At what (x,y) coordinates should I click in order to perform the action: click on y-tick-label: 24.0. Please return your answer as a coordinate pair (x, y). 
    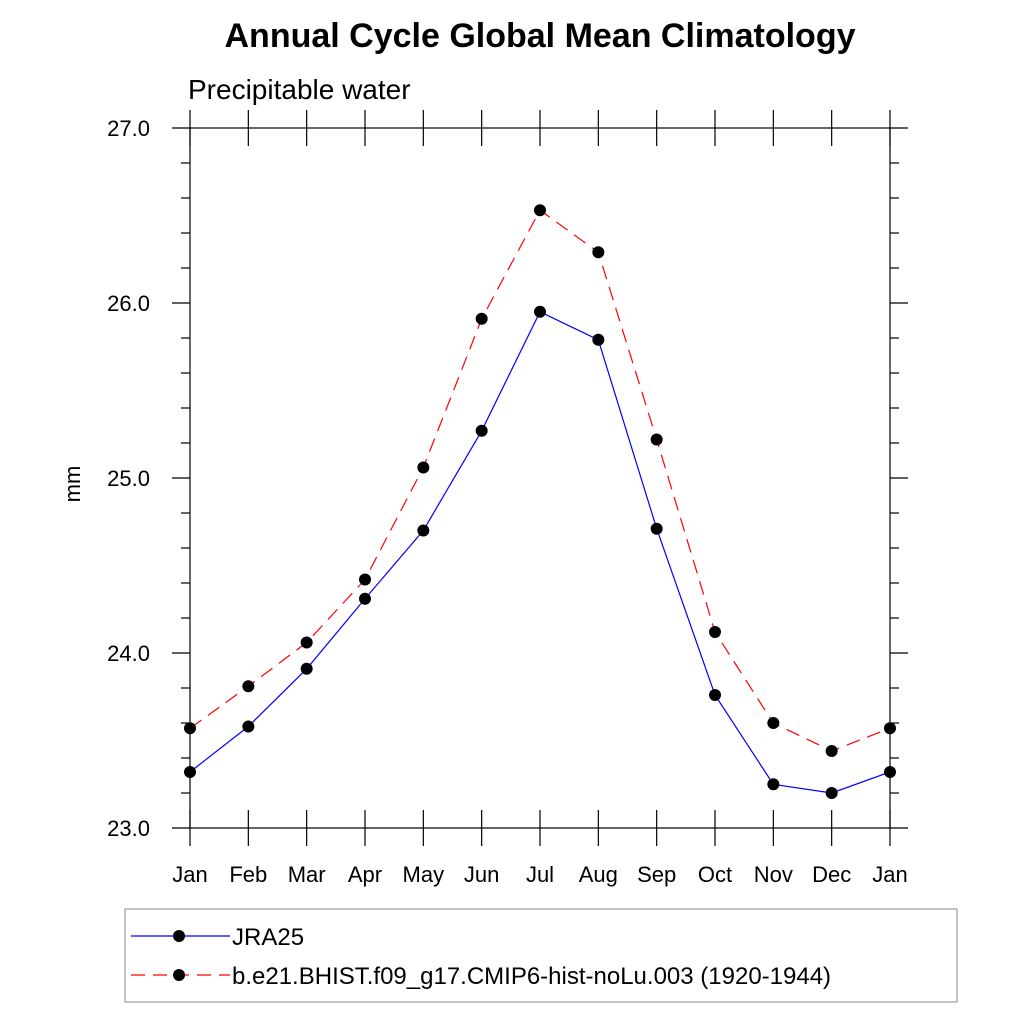
    Looking at the image, I should click on (128, 653).